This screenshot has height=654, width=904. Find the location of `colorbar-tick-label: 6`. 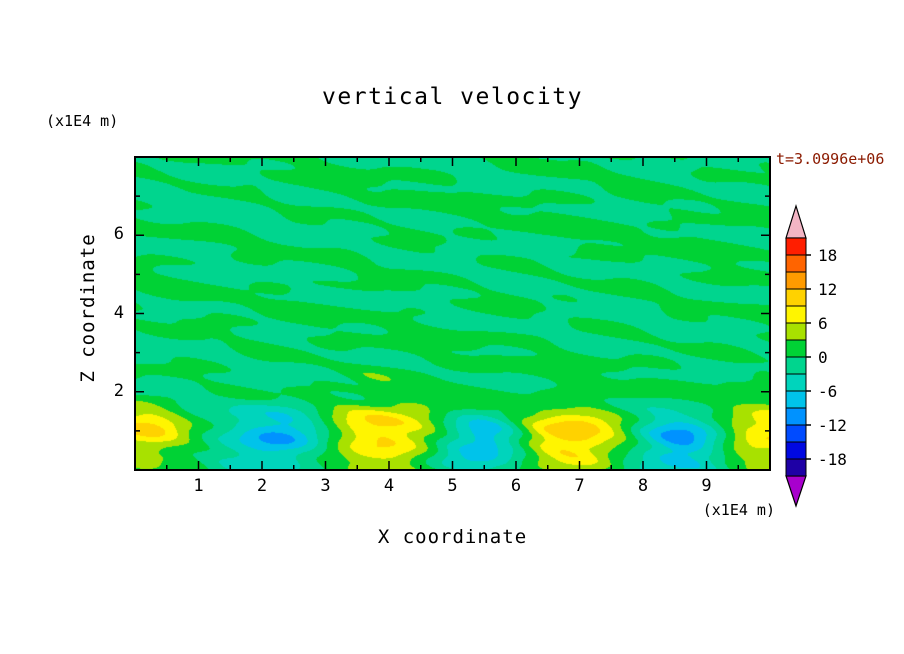

colorbar-tick-label: 6 is located at coordinates (823, 323).